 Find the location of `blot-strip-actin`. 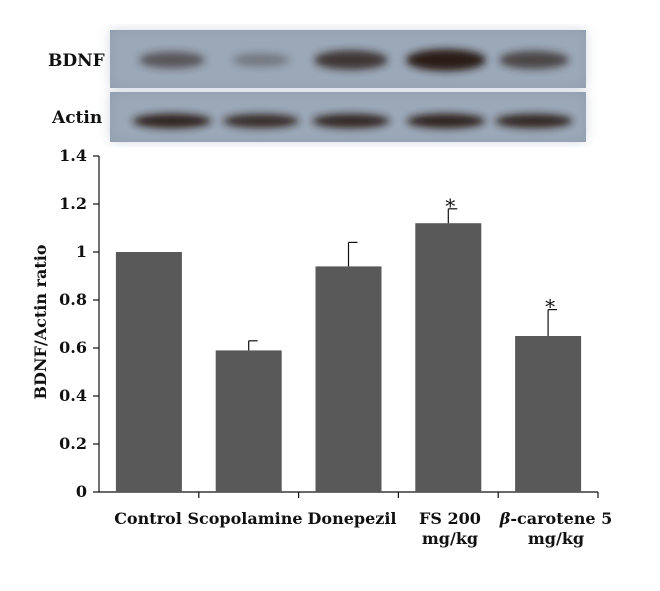

blot-strip-actin is located at coordinates (348, 117).